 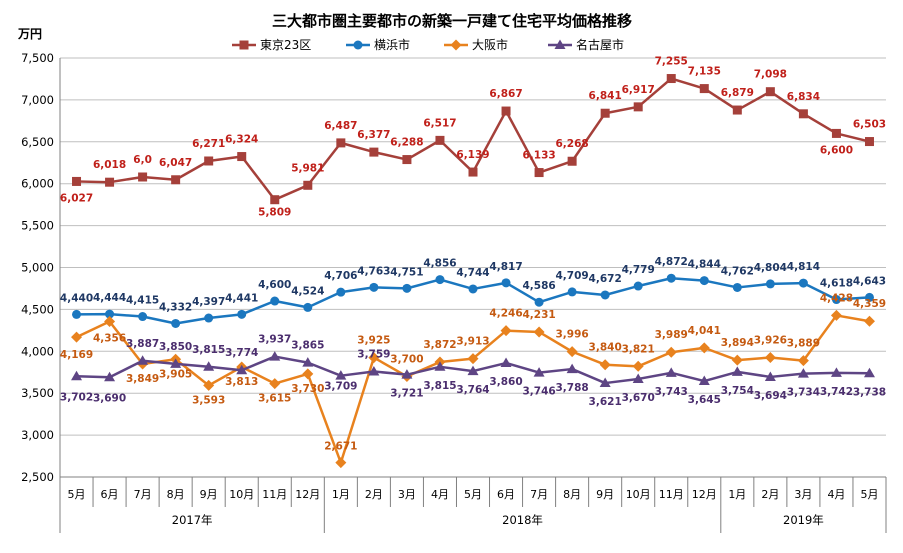 I want to click on data-label: 3,850, so click(x=175, y=347).